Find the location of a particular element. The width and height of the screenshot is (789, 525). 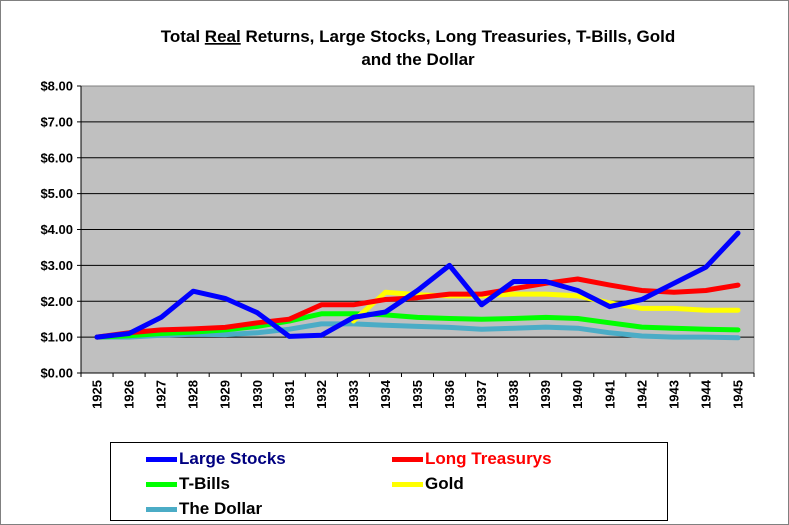

x-tick-label: 1927 is located at coordinates (161, 394).